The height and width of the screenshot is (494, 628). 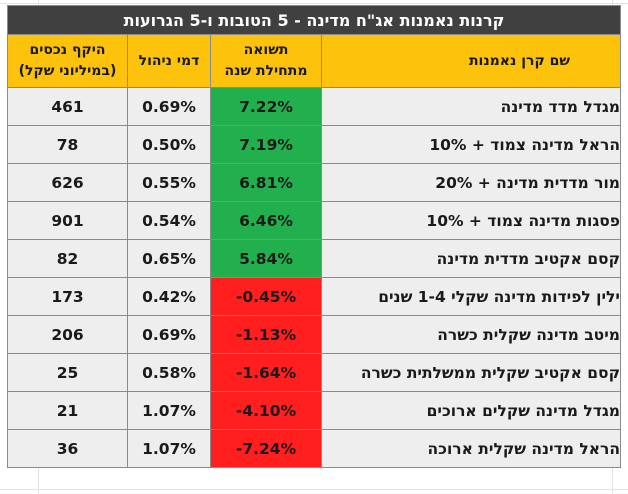 I want to click on fee-cell: 0.58%, so click(x=169, y=372).